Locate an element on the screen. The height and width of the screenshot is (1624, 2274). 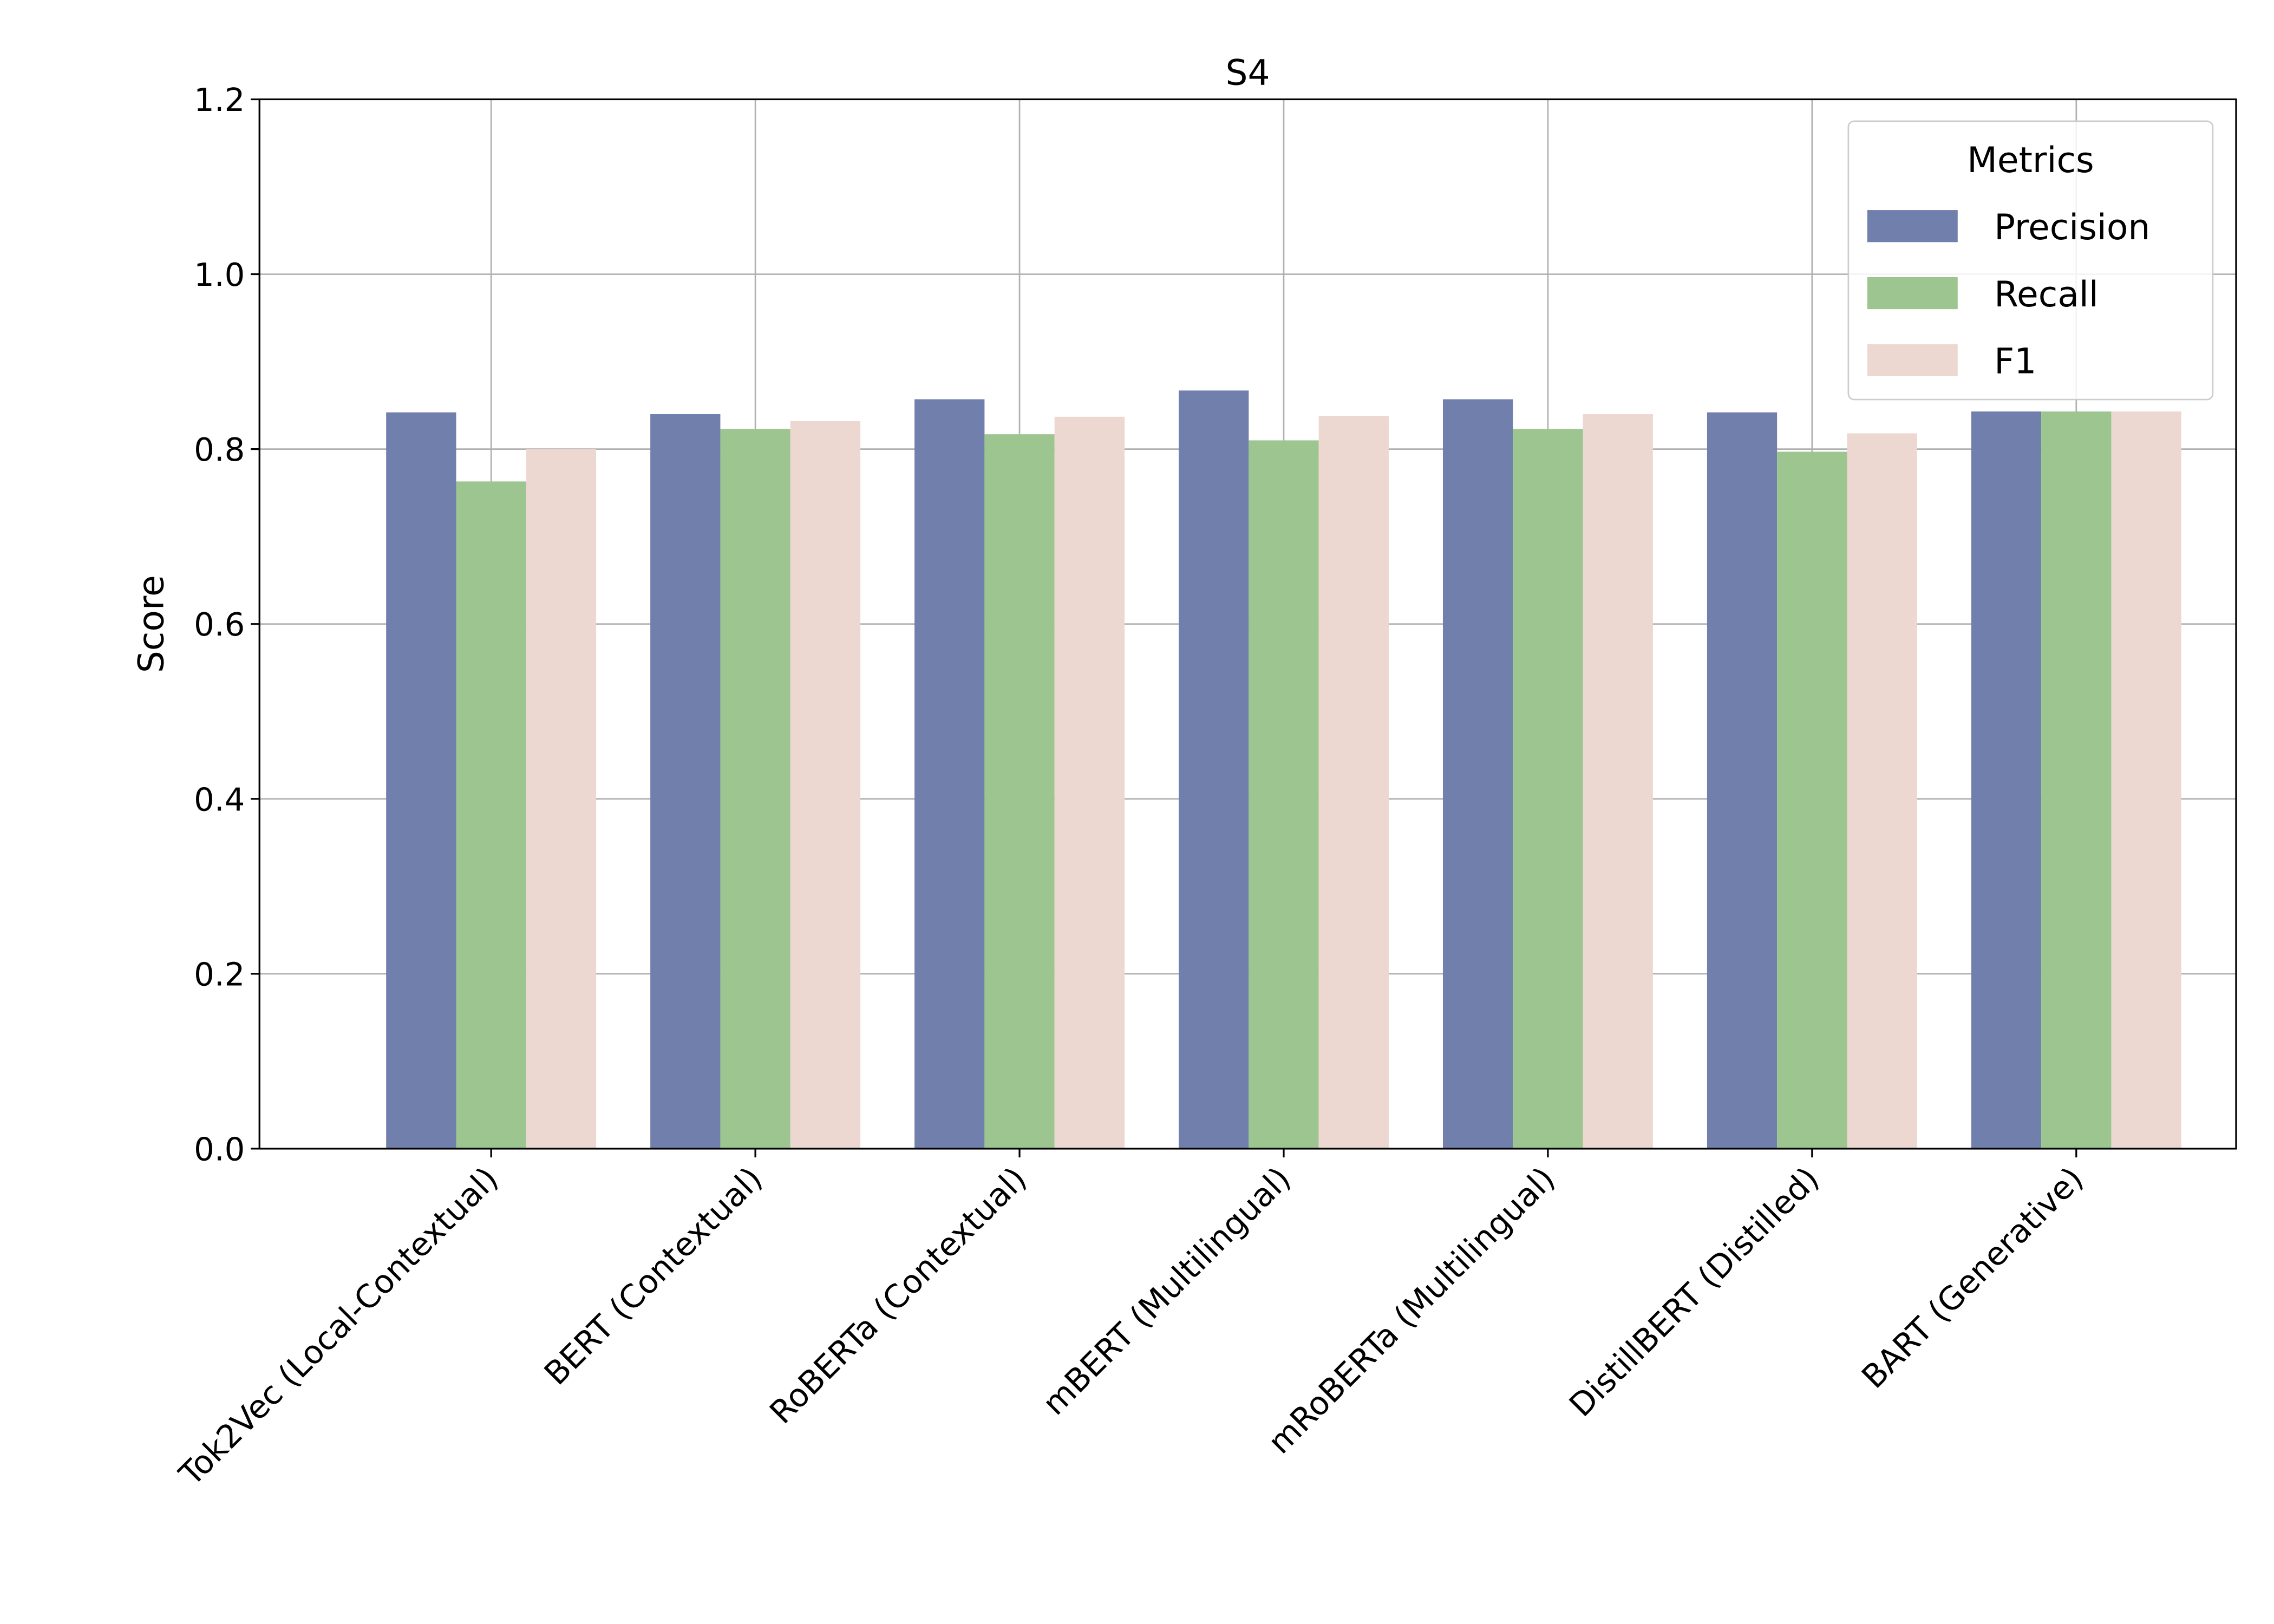
legend-swatch-recall is located at coordinates (1913, 294).